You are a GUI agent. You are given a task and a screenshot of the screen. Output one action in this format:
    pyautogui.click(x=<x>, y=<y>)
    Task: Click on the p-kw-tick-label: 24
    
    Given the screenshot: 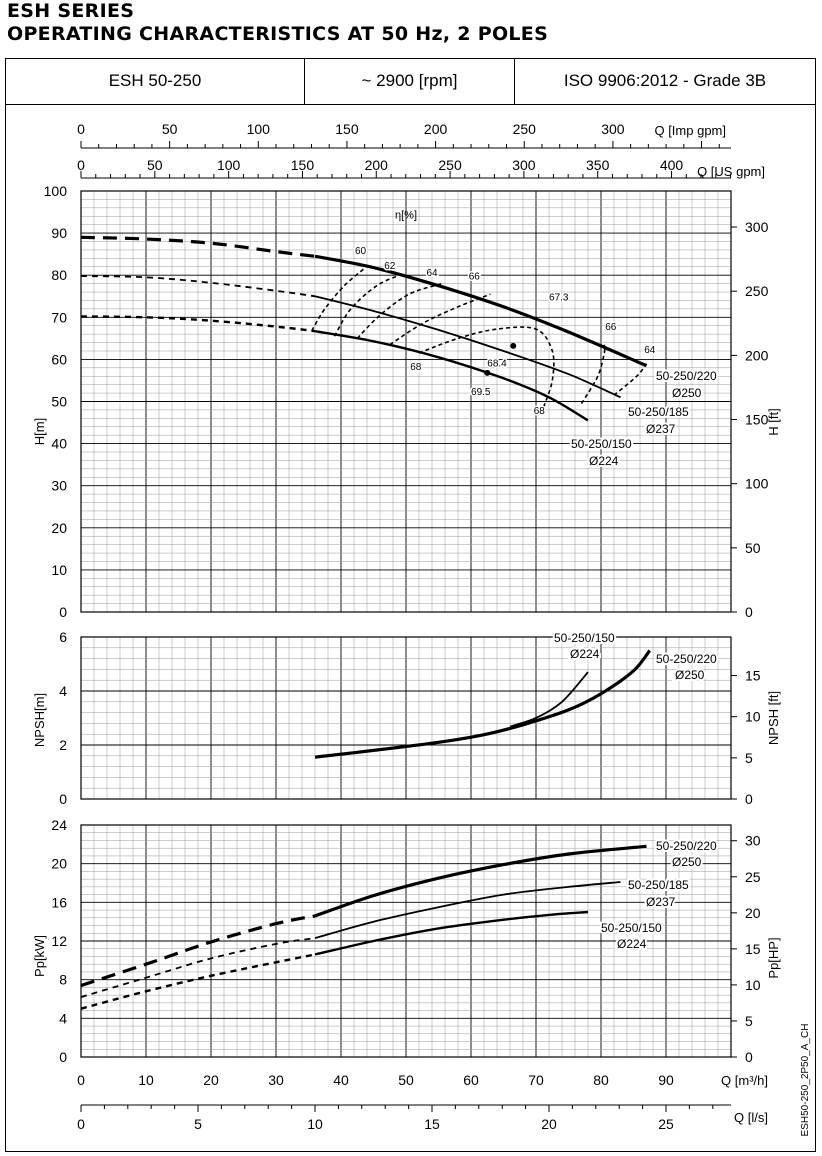 What is the action you would take?
    pyautogui.click(x=59, y=825)
    